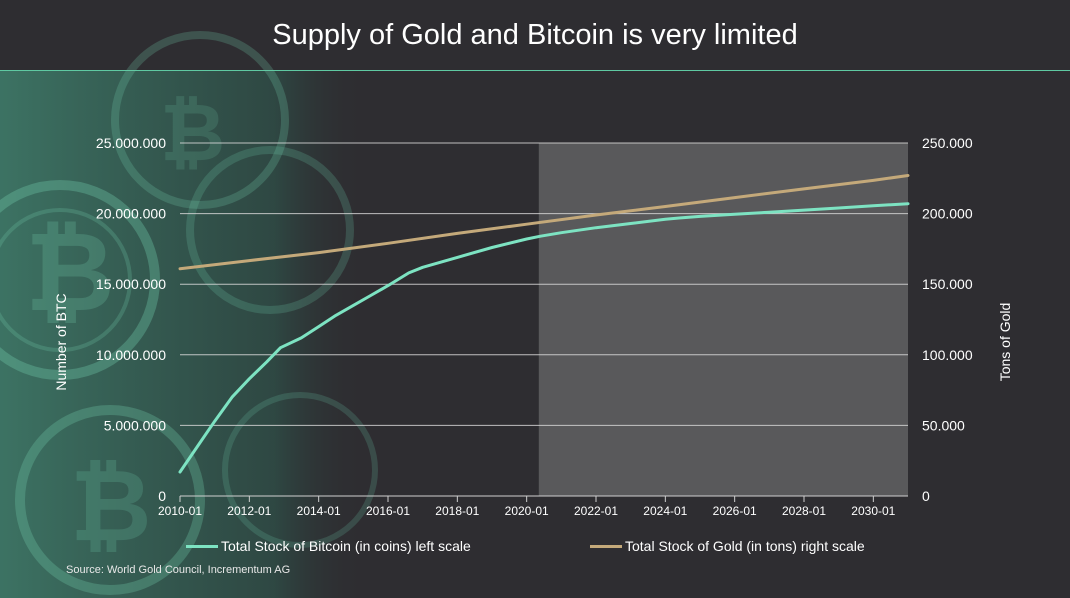  What do you see at coordinates (61, 341) in the screenshot?
I see `y-axis-label: Number of BTC` at bounding box center [61, 341].